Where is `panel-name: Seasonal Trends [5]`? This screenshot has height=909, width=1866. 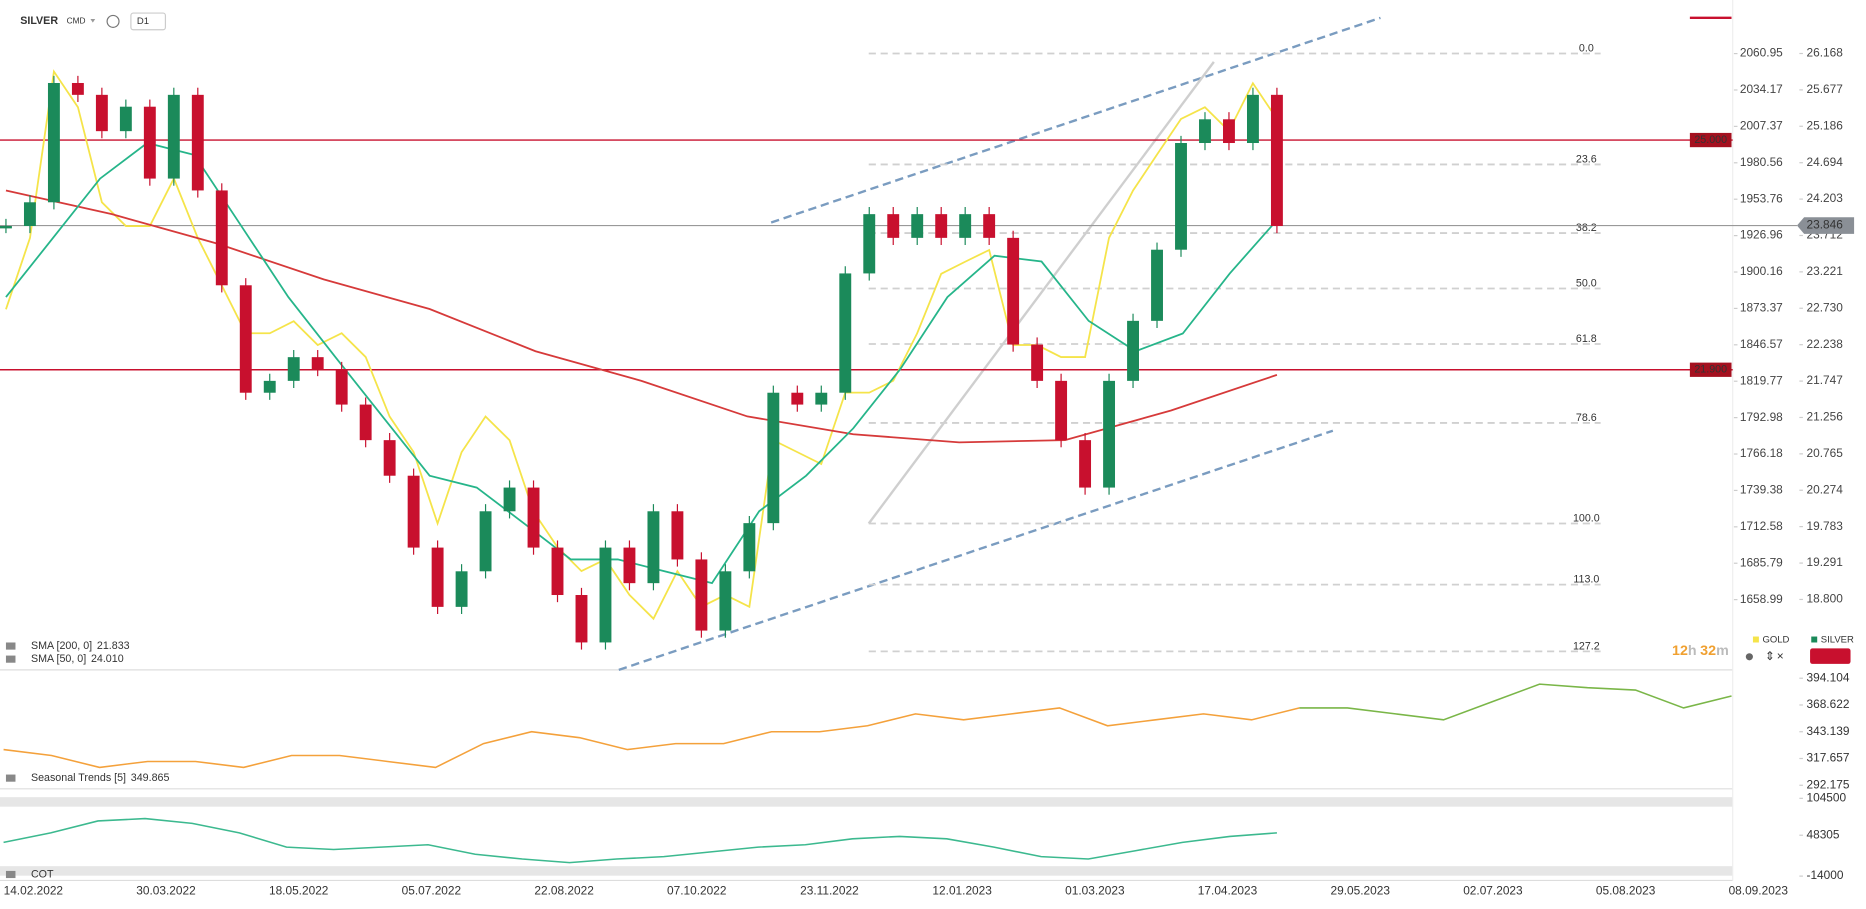 panel-name: Seasonal Trends [5] is located at coordinates (78, 778).